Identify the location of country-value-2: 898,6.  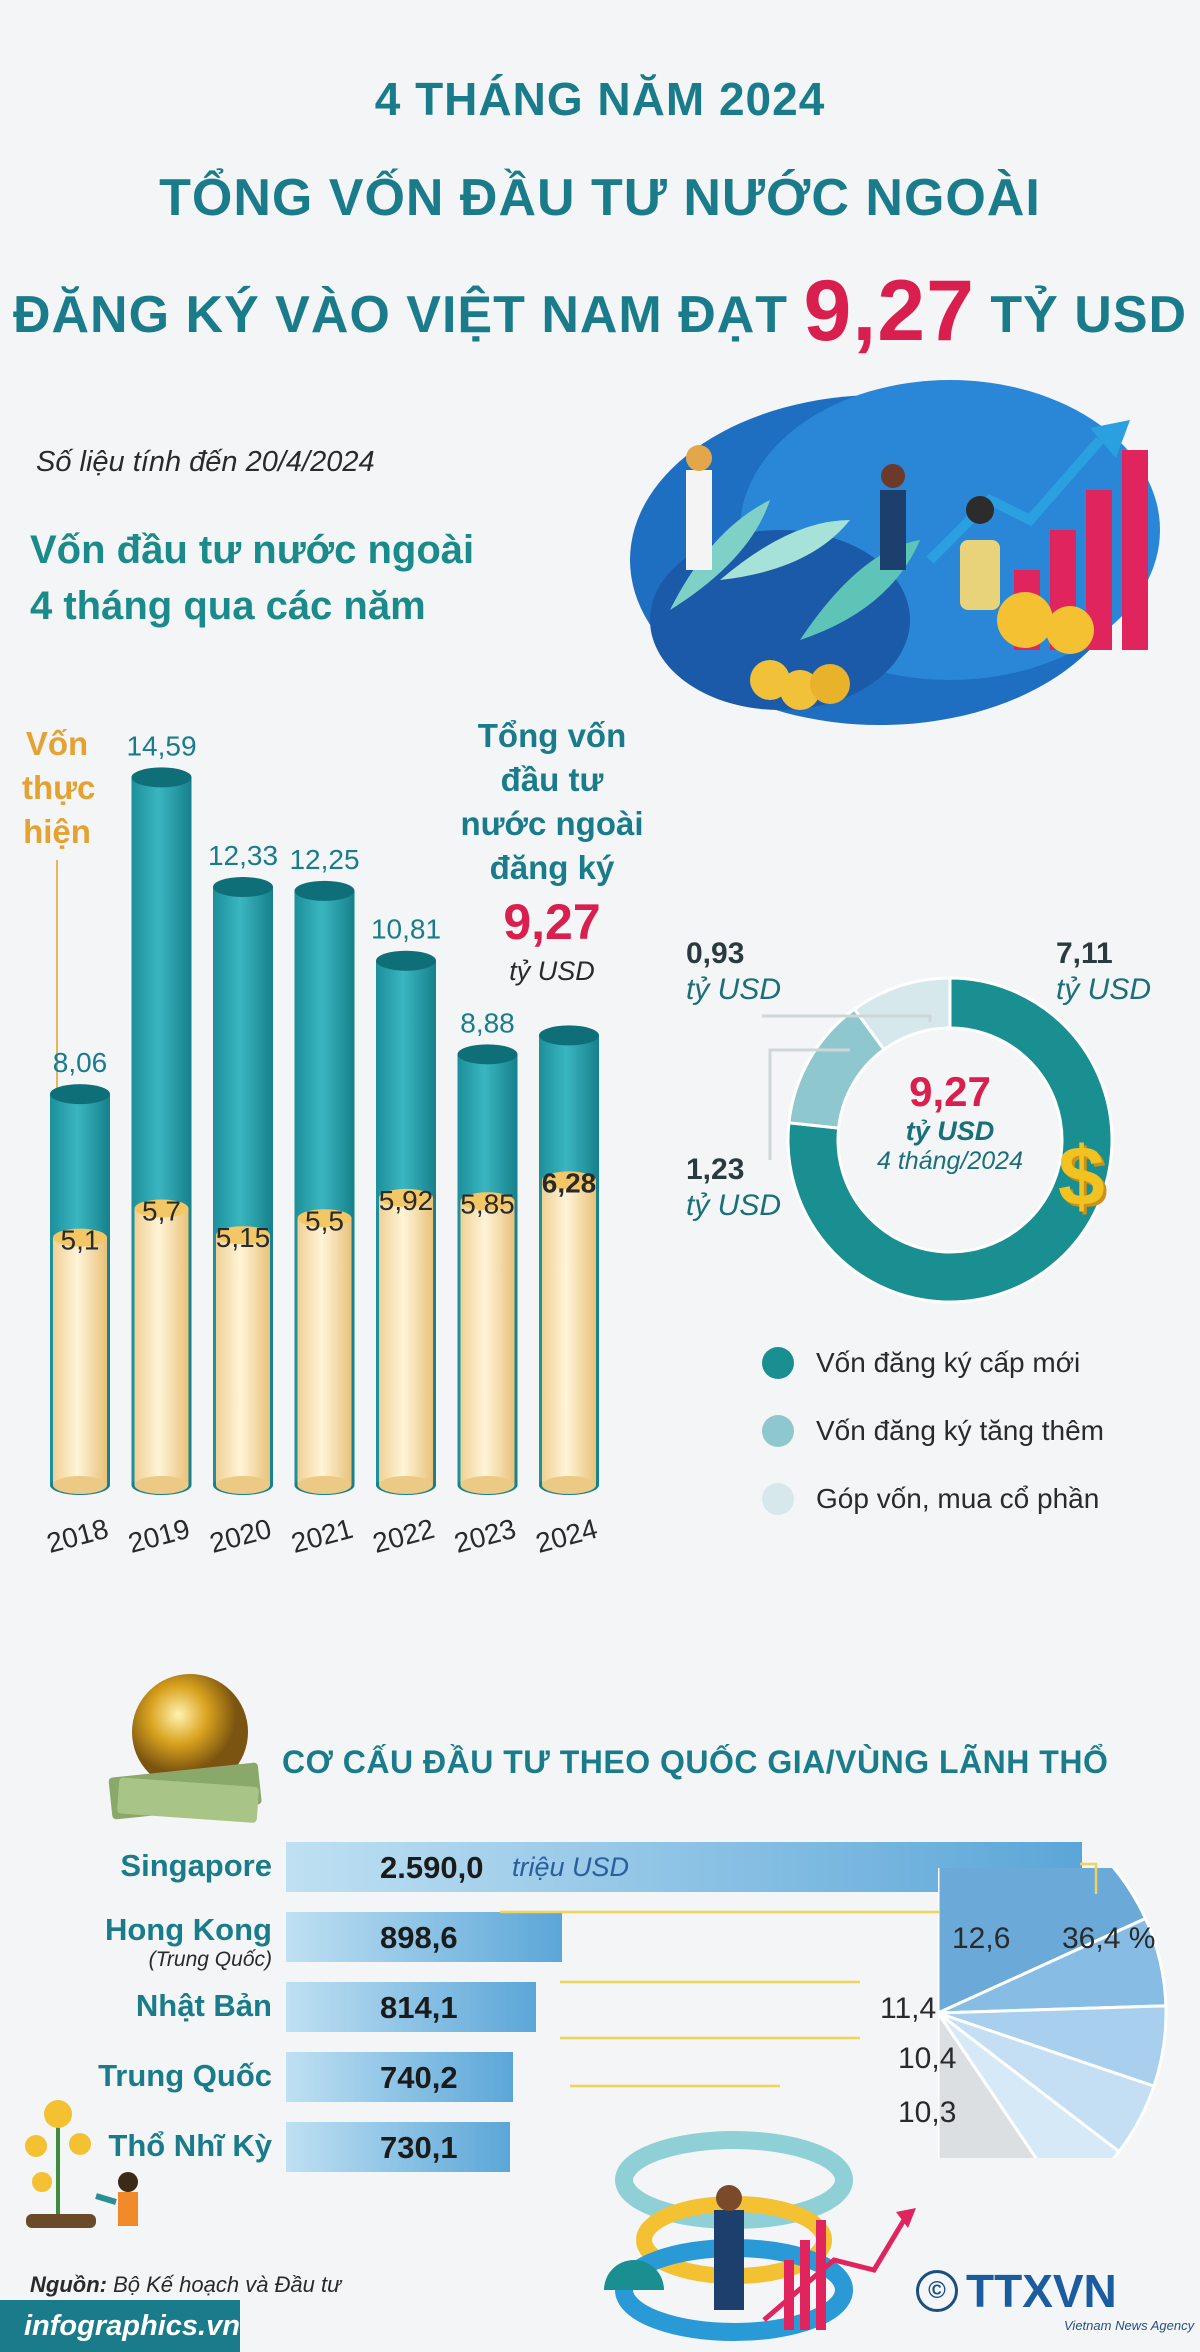
(419, 1937).